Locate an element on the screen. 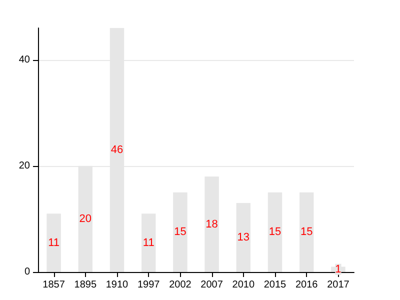 This screenshot has height=300, width=400. x-tick-label: 2010 is located at coordinates (243, 285).